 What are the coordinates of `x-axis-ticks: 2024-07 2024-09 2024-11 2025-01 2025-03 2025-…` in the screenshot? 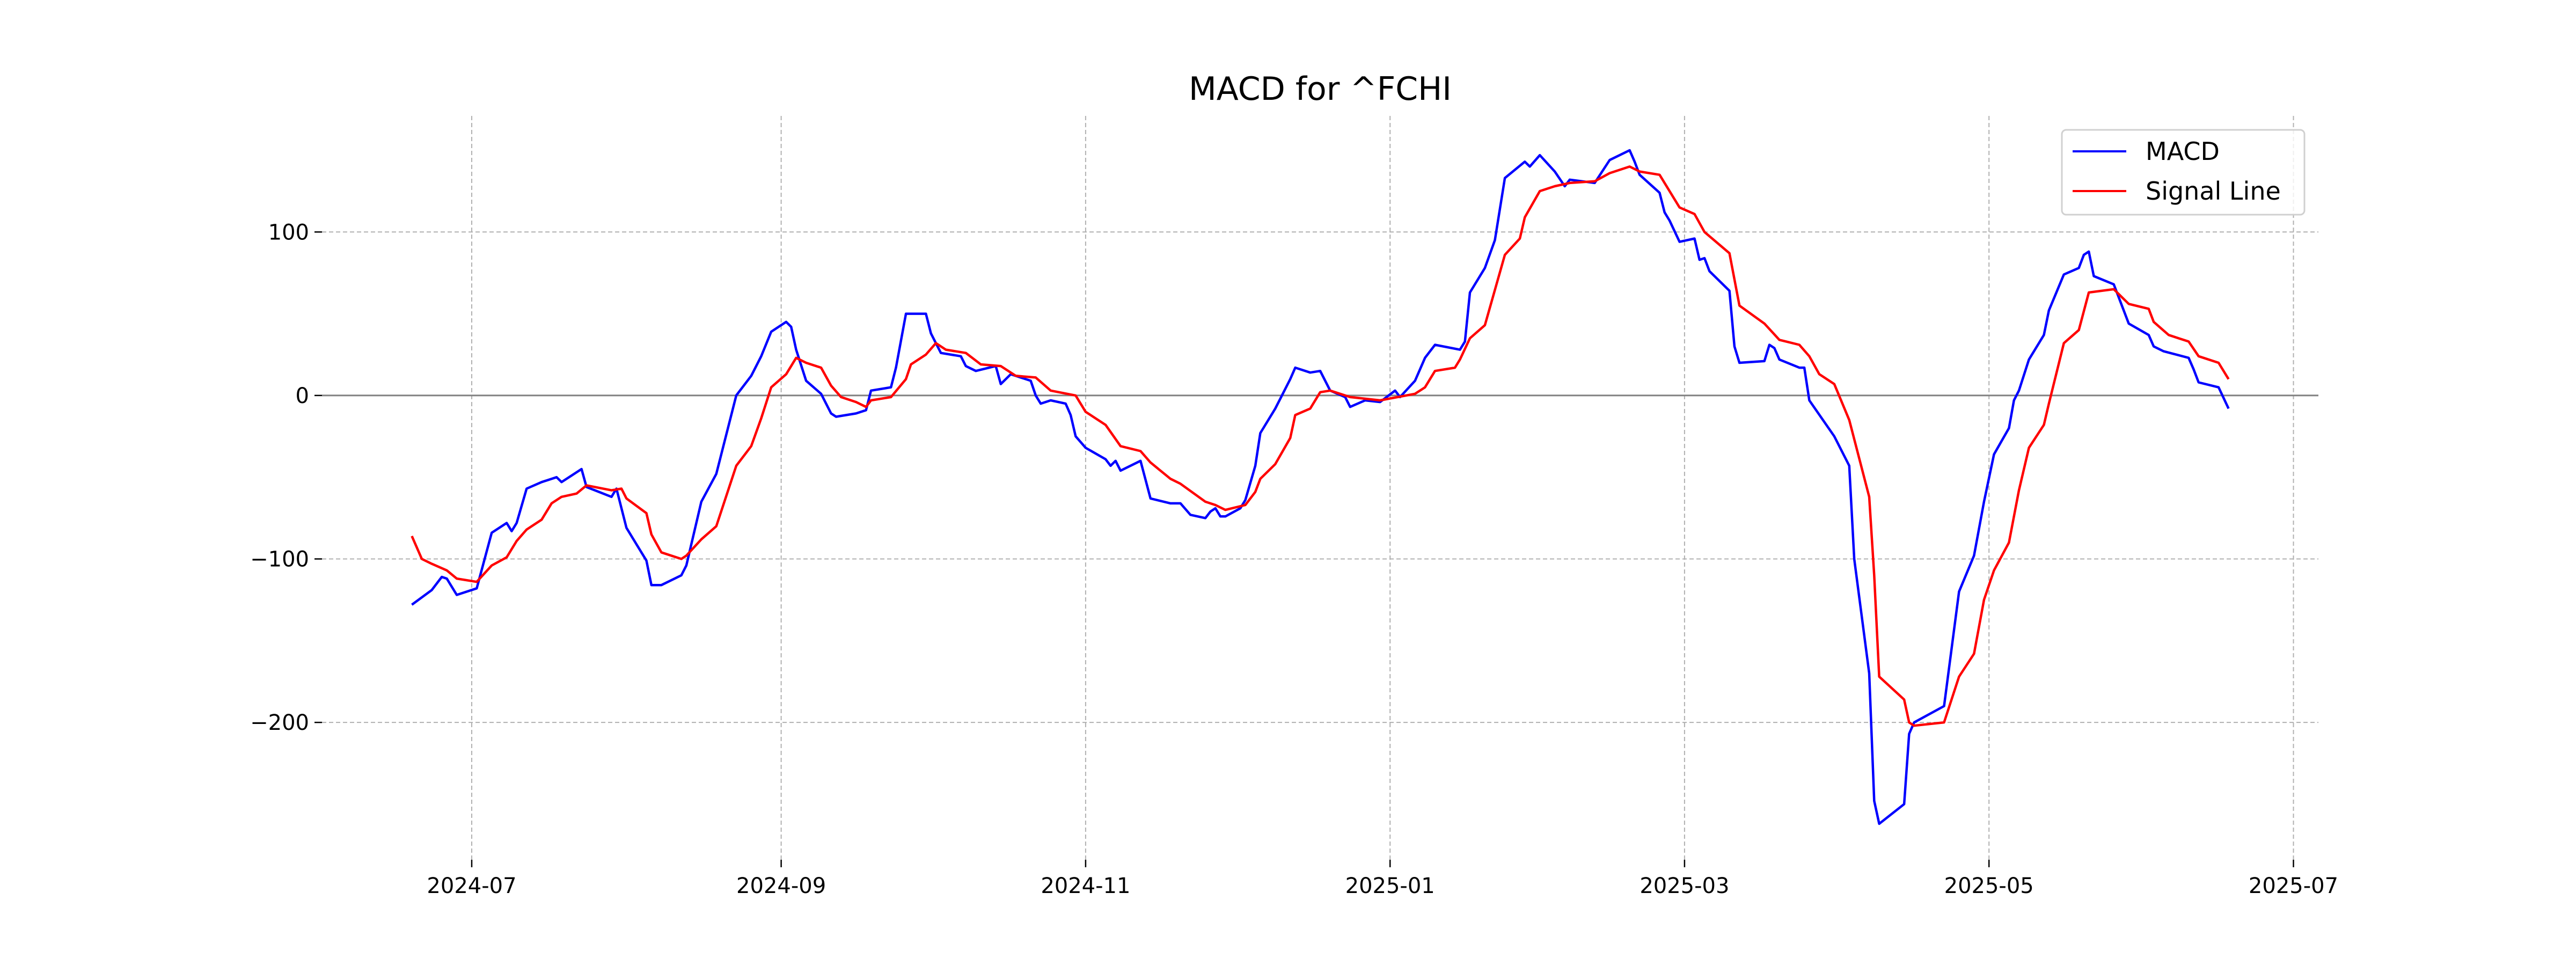 It's located at (1382, 879).